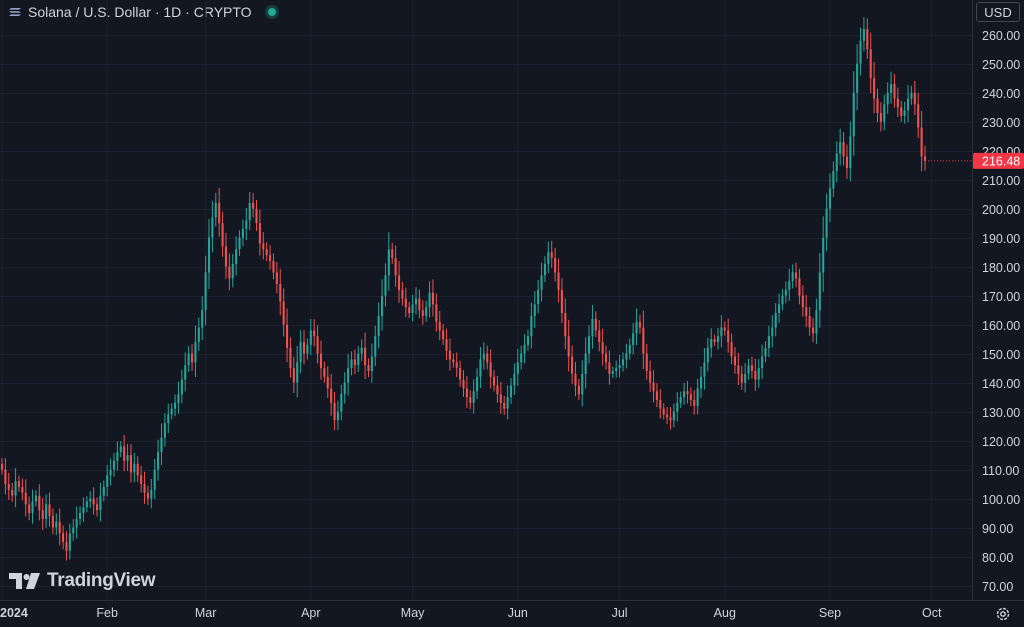  I want to click on x-tick-label: Aug, so click(725, 613).